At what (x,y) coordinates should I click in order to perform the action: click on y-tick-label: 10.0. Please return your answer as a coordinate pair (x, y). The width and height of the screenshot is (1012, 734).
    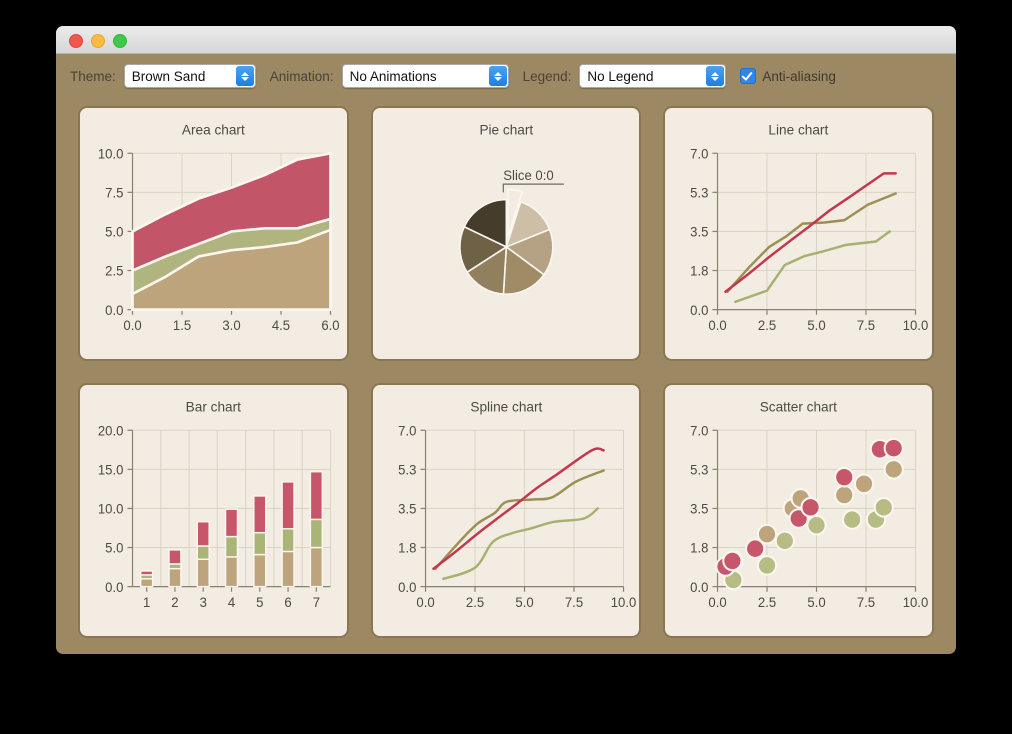
    Looking at the image, I should click on (111, 508).